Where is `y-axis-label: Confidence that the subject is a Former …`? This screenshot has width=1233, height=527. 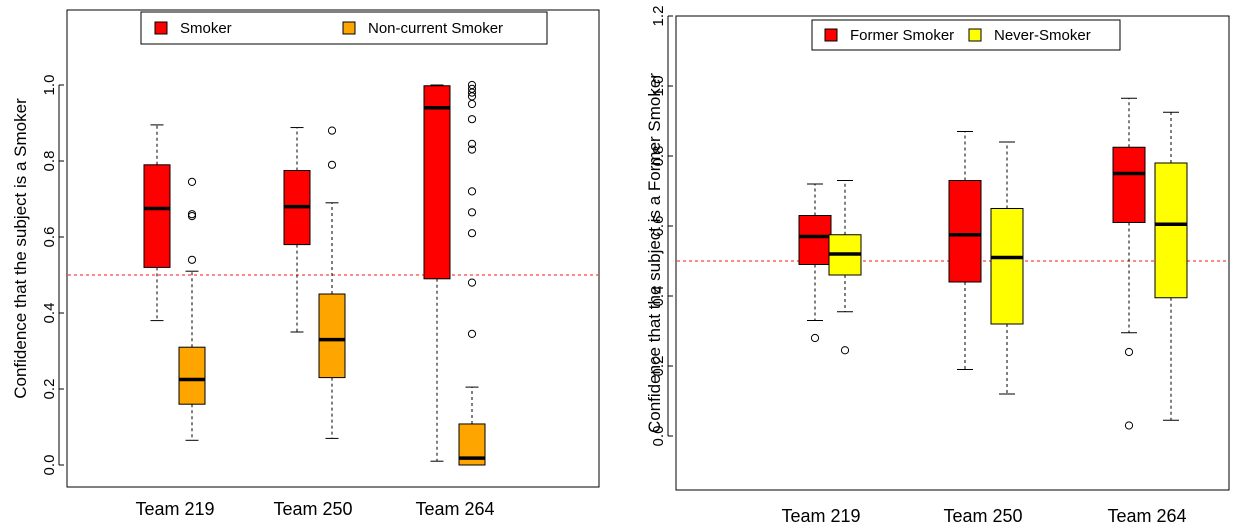
y-axis-label: Confidence that the subject is a Former … is located at coordinates (654, 253).